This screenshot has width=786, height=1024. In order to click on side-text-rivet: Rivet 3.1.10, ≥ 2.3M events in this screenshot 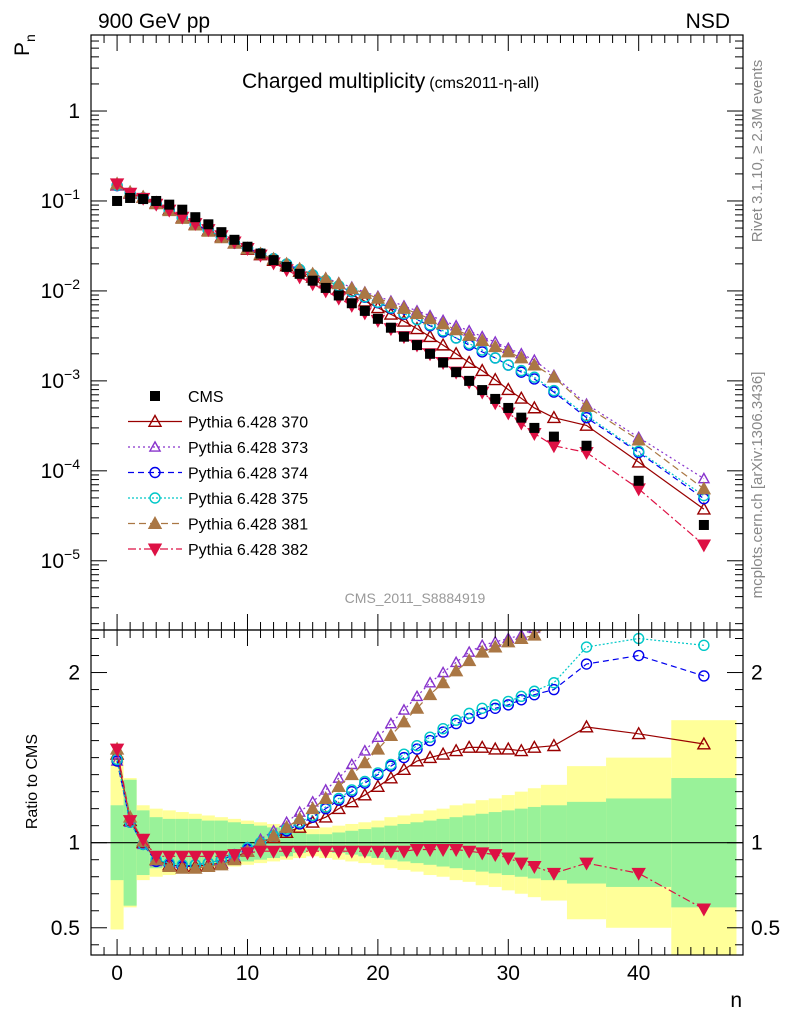, I will do `click(757, 151)`.